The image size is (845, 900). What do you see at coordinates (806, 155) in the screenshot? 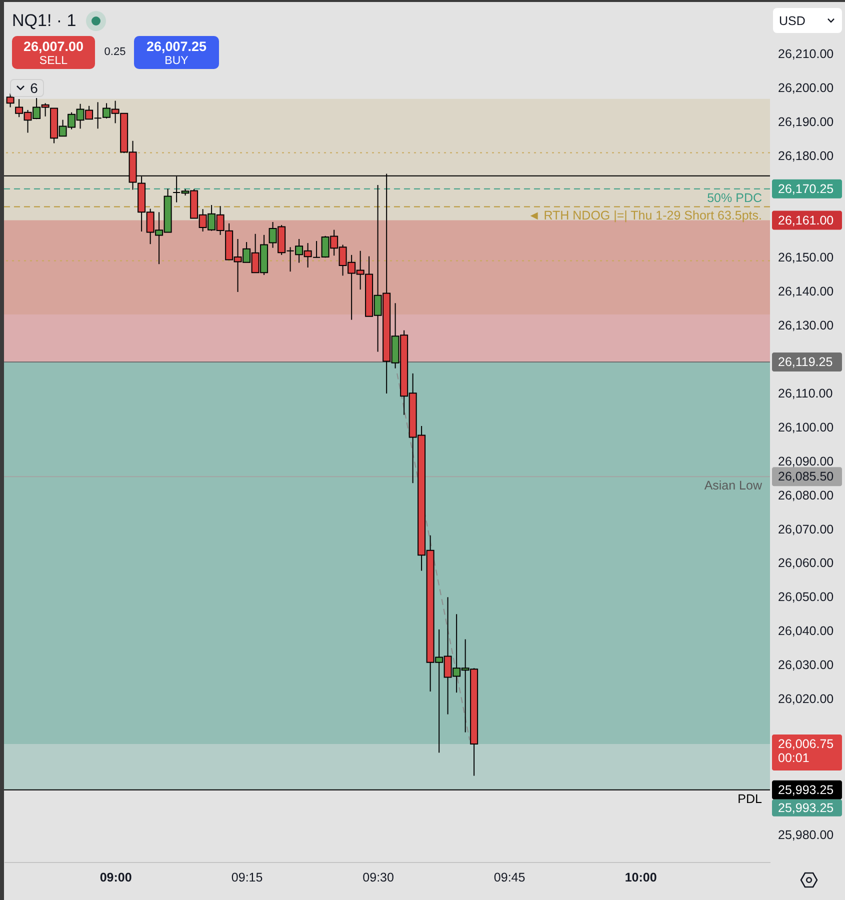
I see `y-tick-label: 26,180.00` at bounding box center [806, 155].